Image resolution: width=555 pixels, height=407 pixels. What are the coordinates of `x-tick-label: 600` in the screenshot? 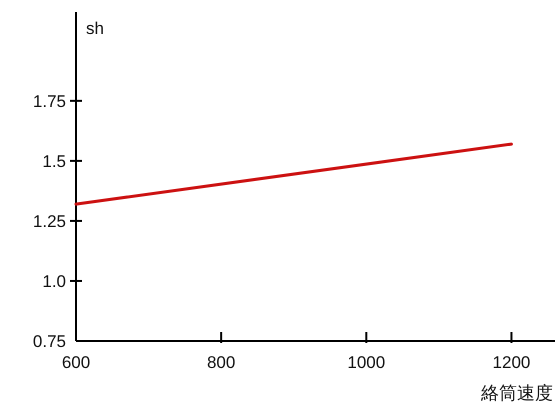 It's located at (76, 362).